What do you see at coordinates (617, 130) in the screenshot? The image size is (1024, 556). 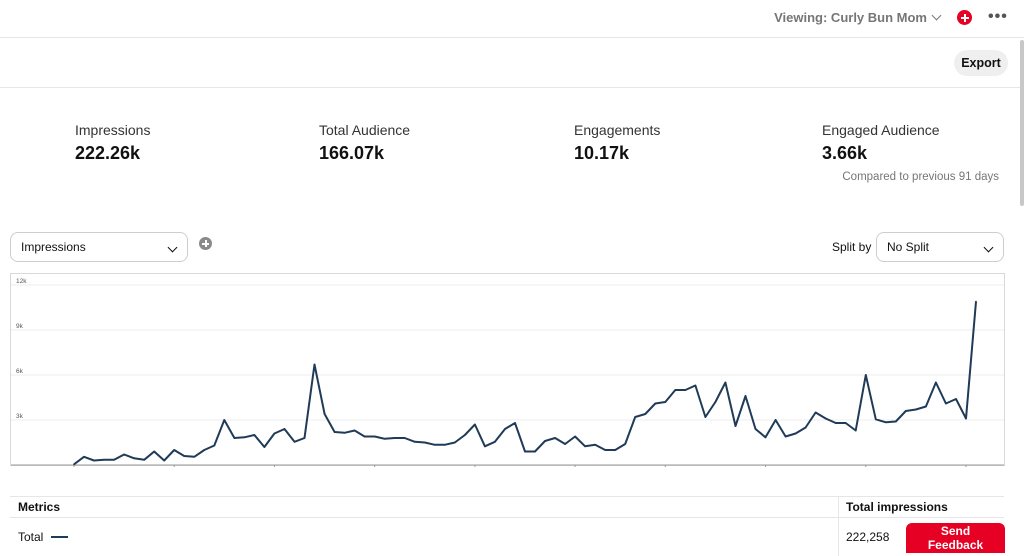 I see `stat-label: Engagements` at bounding box center [617, 130].